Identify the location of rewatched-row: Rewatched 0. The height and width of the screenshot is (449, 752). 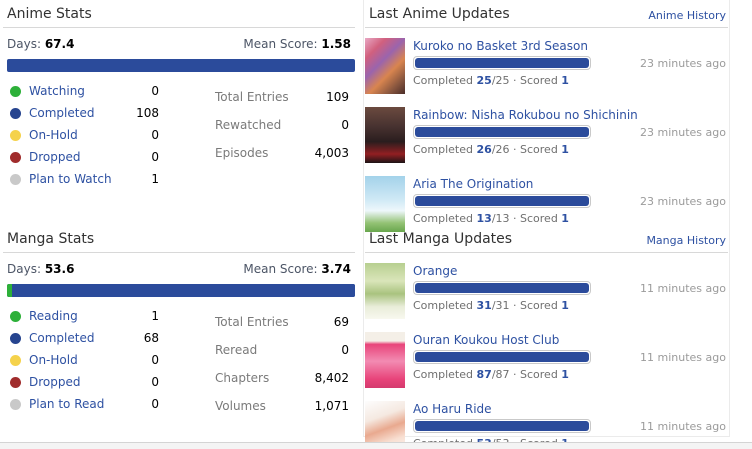
(282, 125).